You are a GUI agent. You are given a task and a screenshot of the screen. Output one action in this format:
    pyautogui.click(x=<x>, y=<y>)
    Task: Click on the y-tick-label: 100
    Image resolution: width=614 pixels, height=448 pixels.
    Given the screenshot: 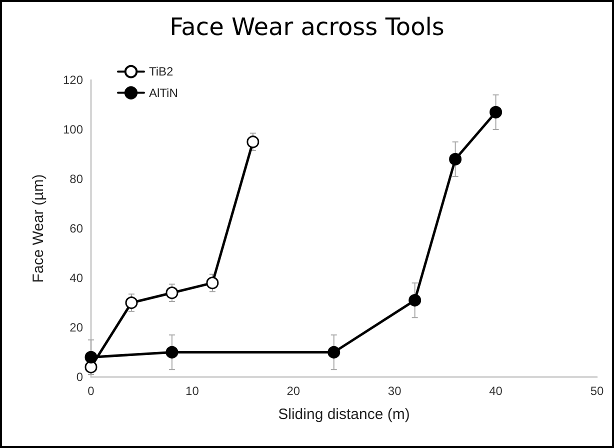 What is the action you would take?
    pyautogui.click(x=73, y=129)
    